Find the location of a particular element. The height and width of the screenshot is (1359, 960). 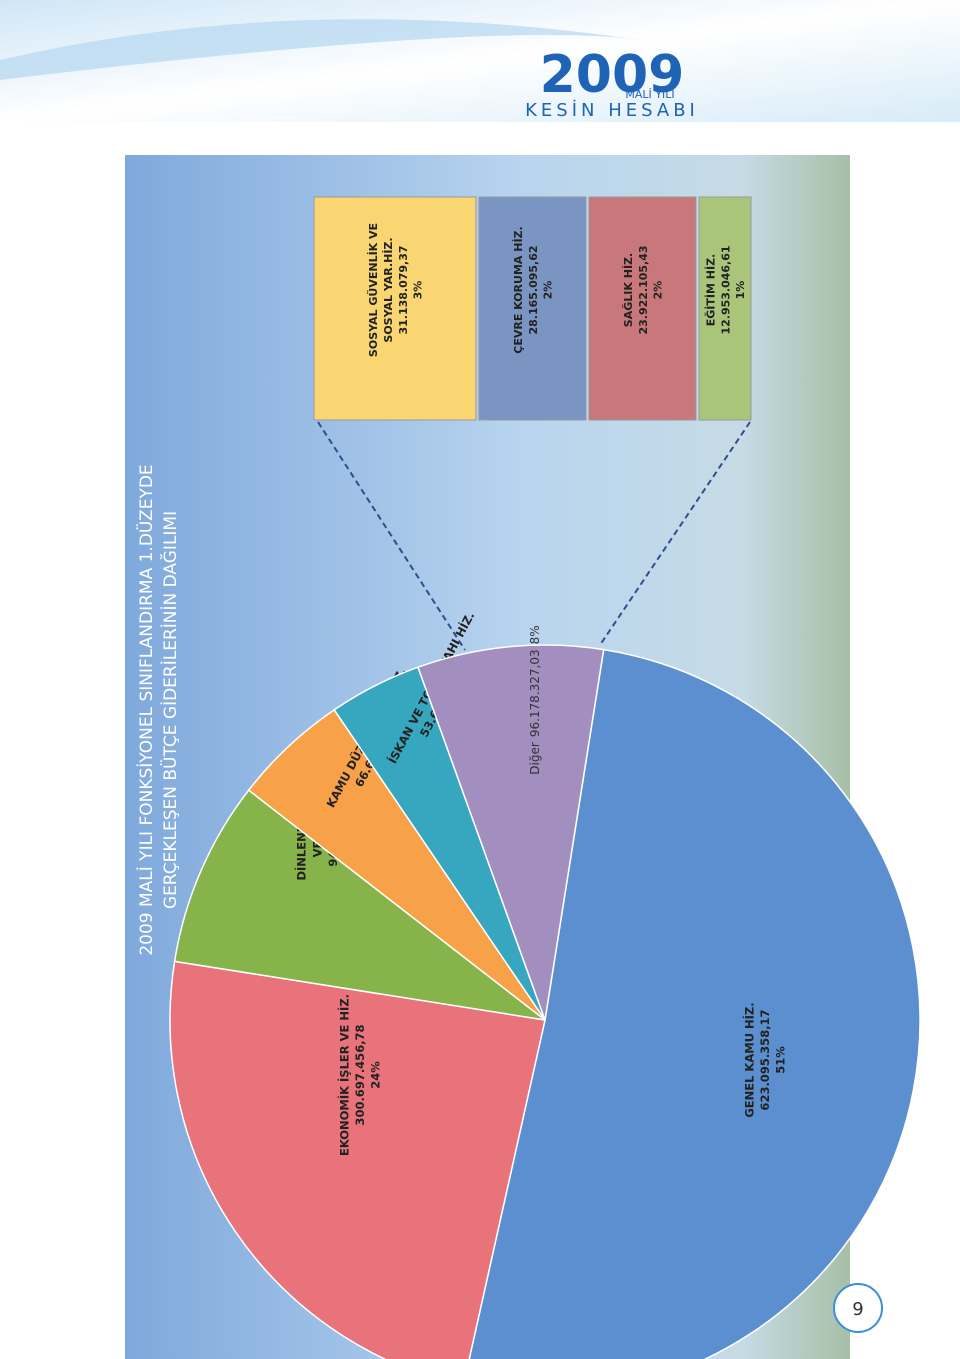

label-line: SAĞLIK HİZ. is located at coordinates (628, 290).